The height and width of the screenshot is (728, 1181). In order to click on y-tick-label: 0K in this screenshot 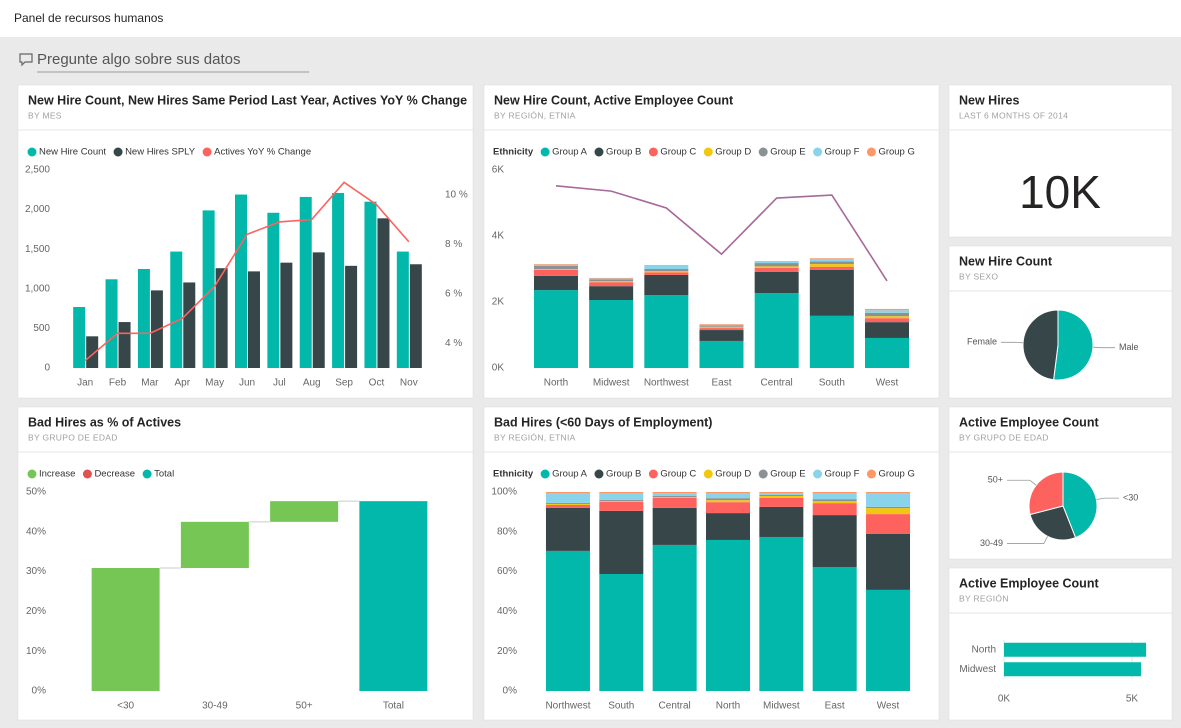, I will do `click(498, 368)`.